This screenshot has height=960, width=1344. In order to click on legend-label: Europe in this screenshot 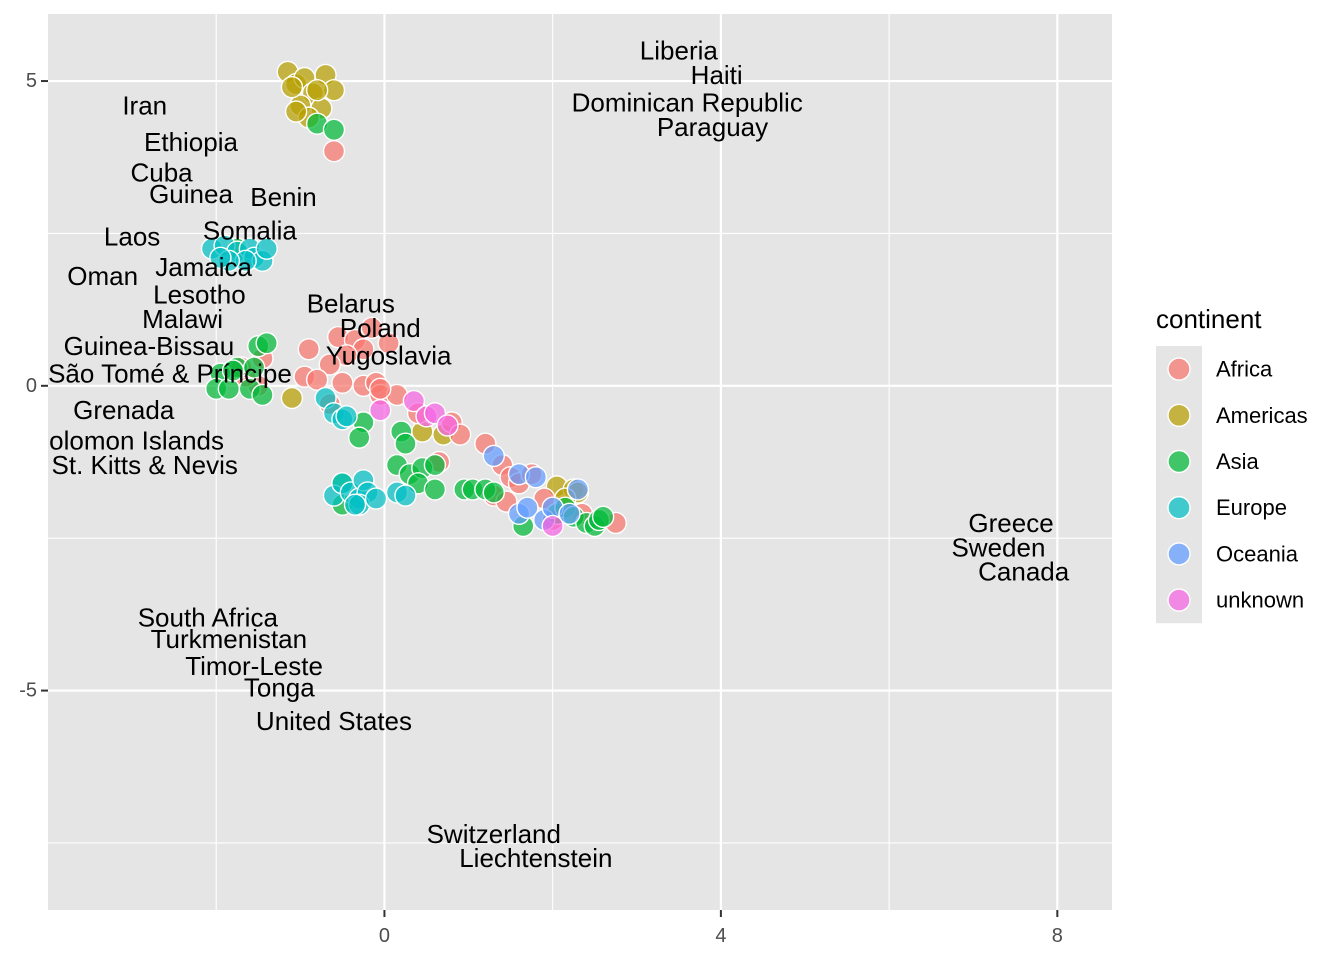, I will do `click(1251, 507)`.